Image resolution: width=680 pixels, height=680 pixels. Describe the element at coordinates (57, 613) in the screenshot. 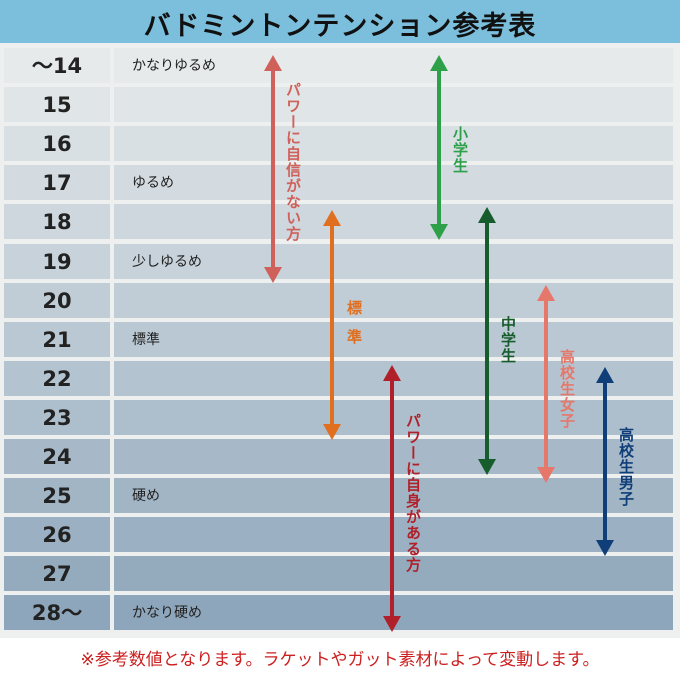

I see `tension-value: 28～` at that location.